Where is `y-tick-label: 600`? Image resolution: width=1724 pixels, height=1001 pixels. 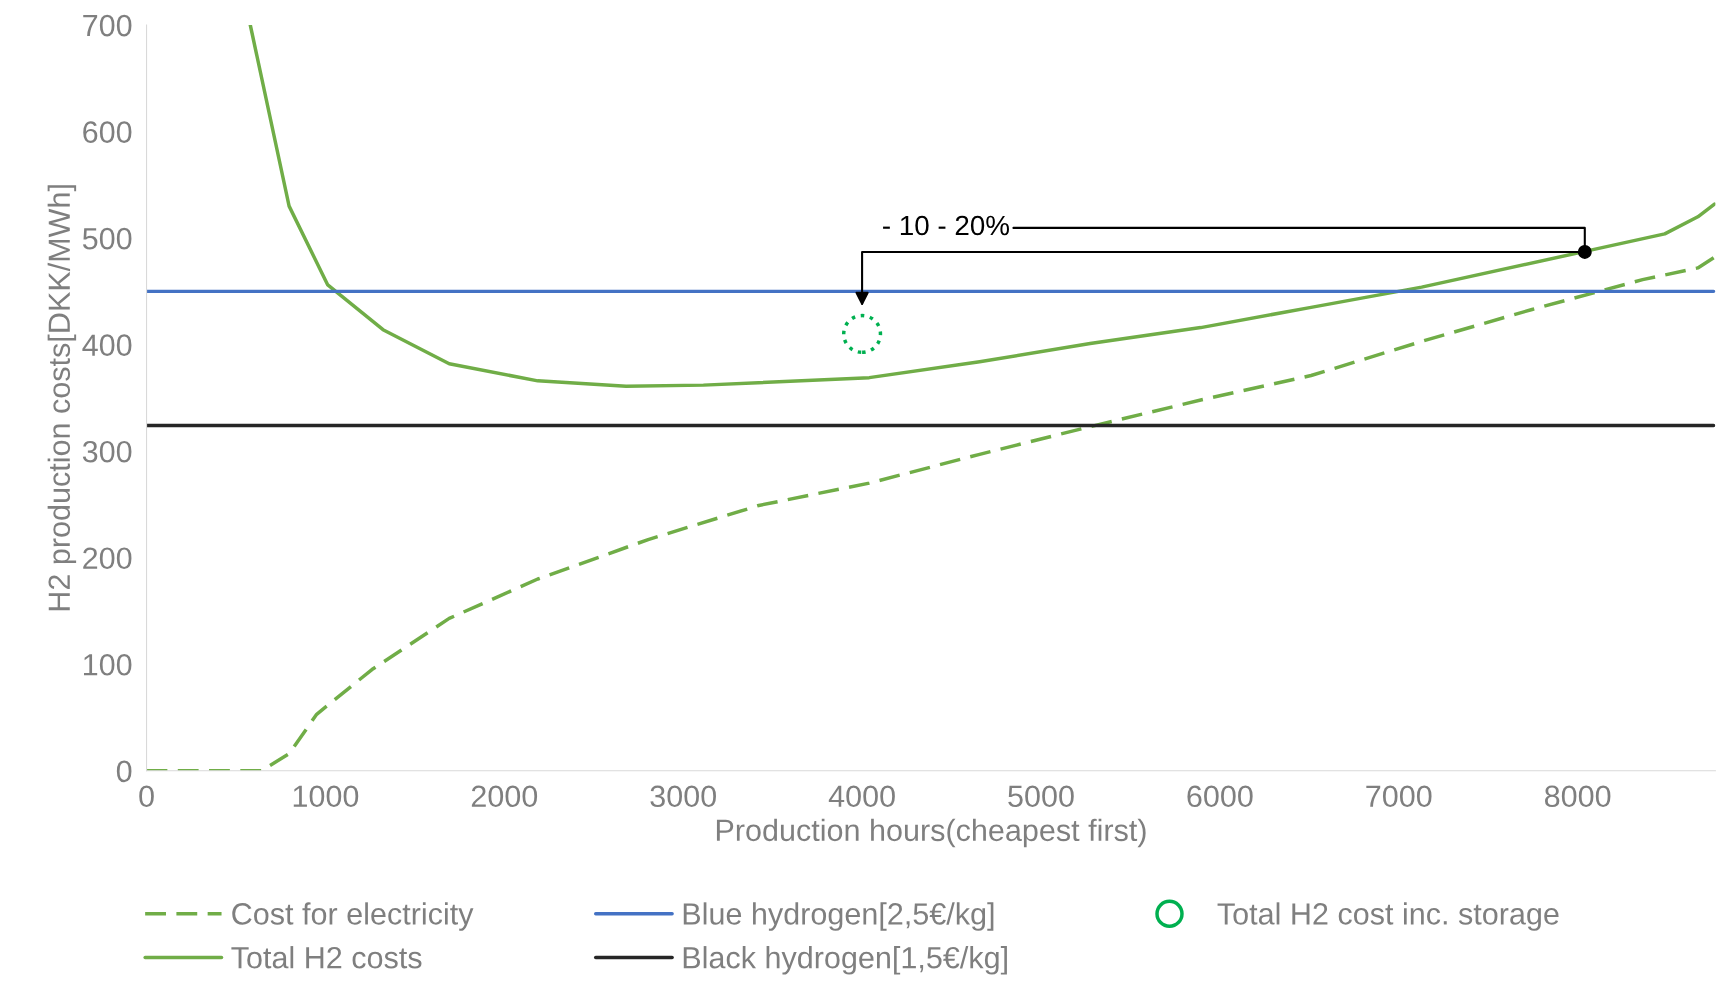
y-tick-label: 600 is located at coordinates (107, 132).